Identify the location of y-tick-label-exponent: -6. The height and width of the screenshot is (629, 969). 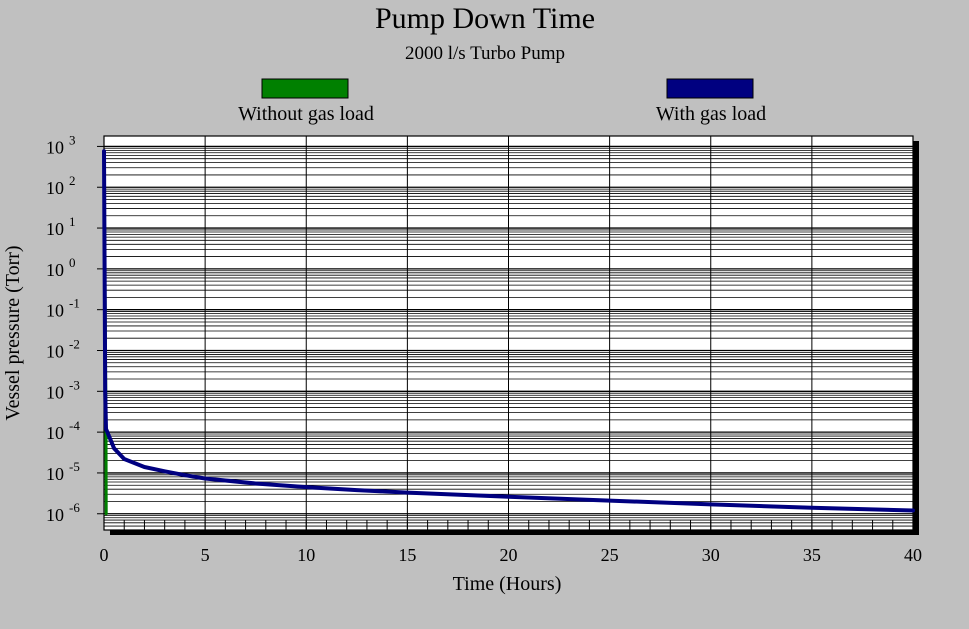
(74, 507).